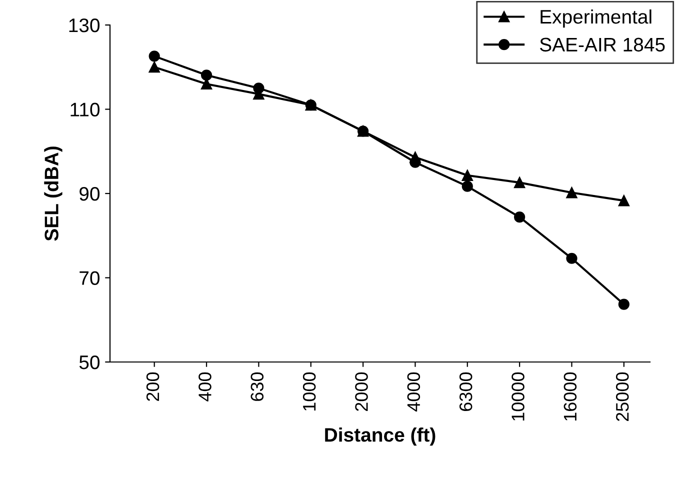  I want to click on y-tick-label: 70, so click(90, 278).